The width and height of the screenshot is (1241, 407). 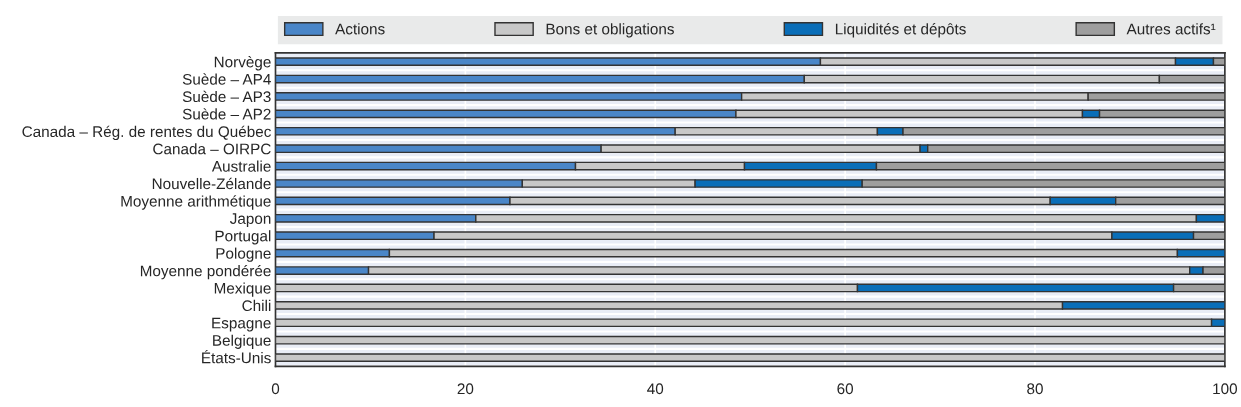 I want to click on y-tick-label: Australie, so click(x=241, y=166).